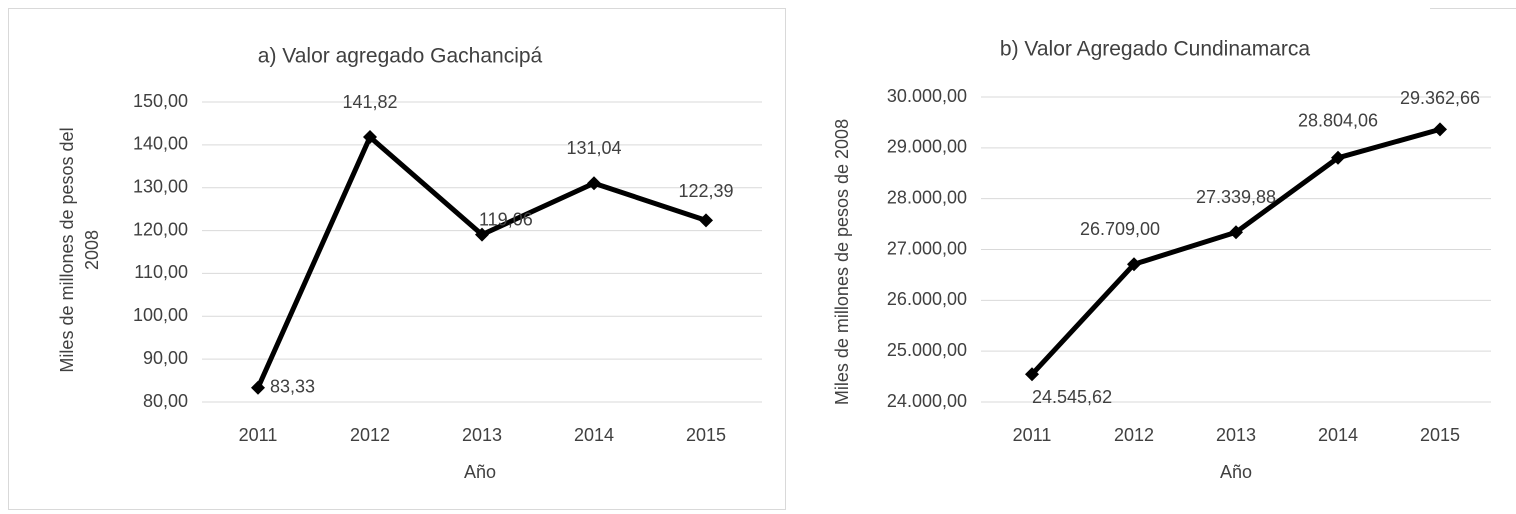  What do you see at coordinates (92, 250) in the screenshot?
I see `y-axis-label: 2008` at bounding box center [92, 250].